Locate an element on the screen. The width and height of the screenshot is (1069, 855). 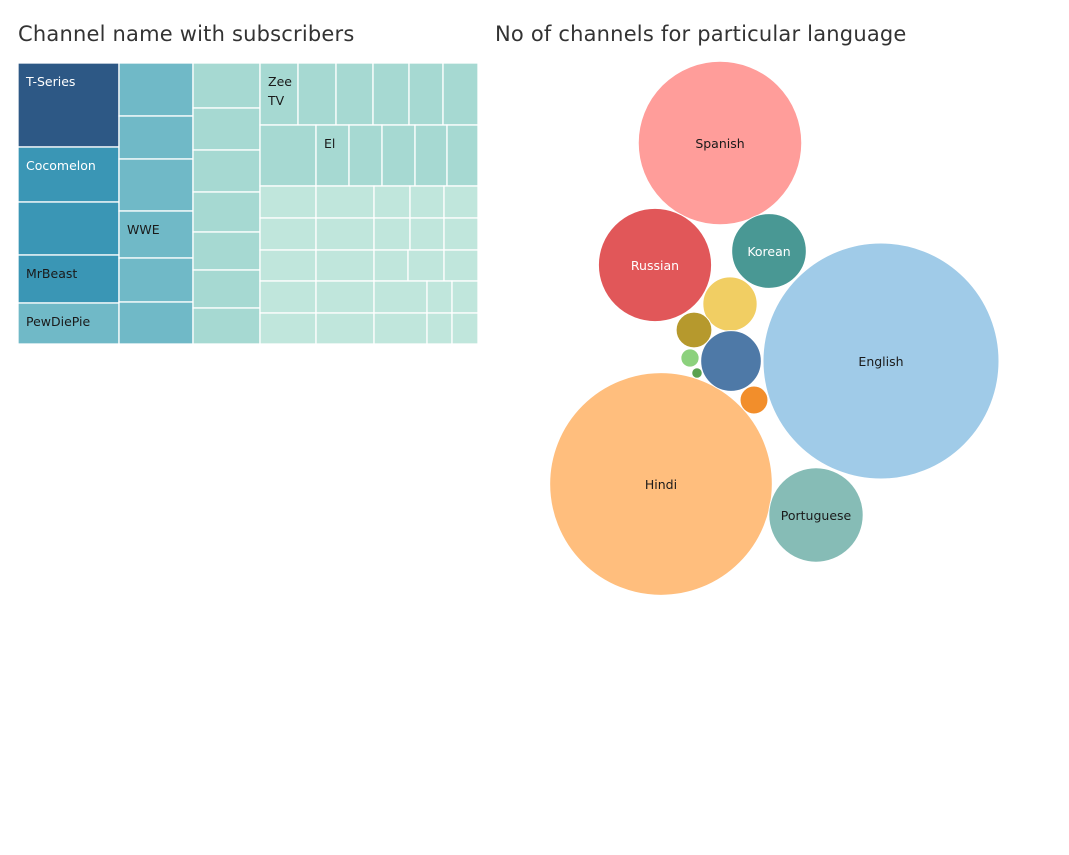
bubble-korean: Korean is located at coordinates (769, 251).